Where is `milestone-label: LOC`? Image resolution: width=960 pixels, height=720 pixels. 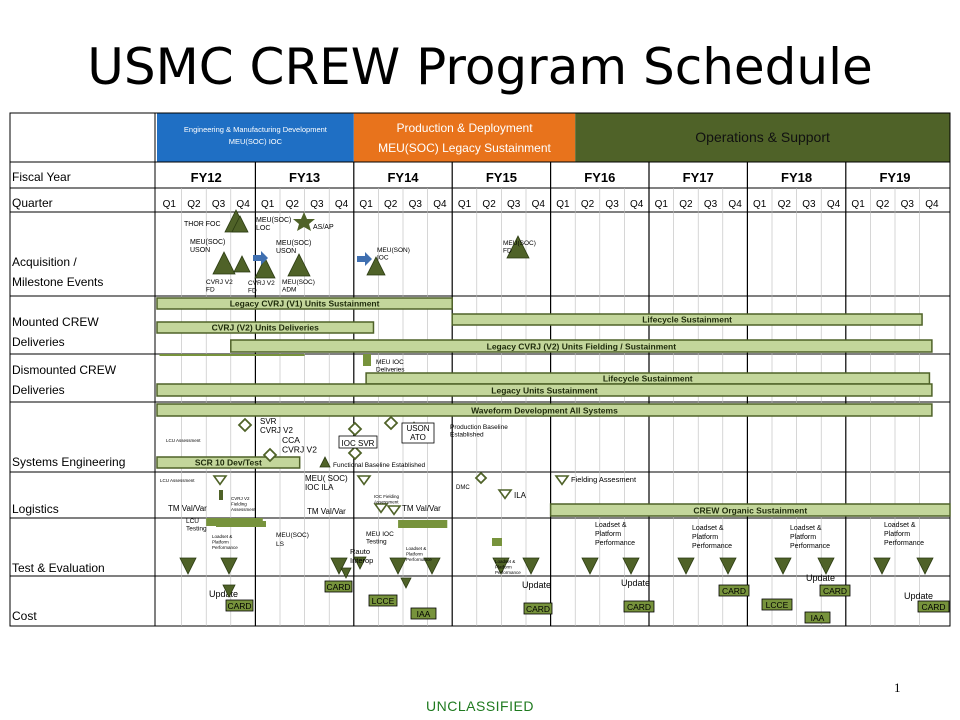 milestone-label: LOC is located at coordinates (263, 228).